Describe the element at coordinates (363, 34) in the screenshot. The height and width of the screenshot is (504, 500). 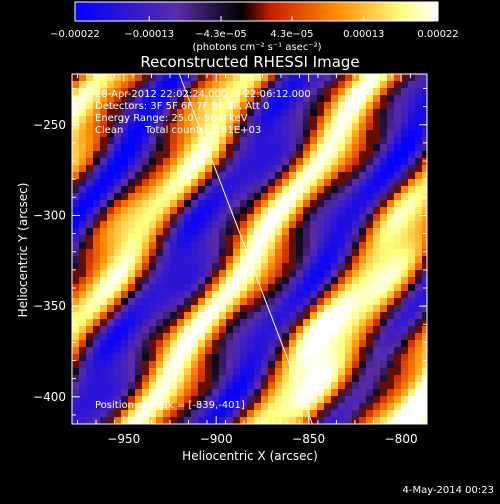
I see `colorbar-tick-label: 0.00013` at that location.